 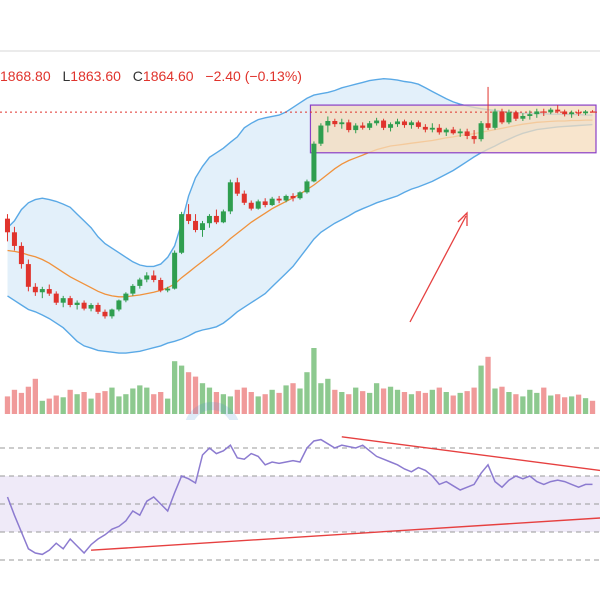 I want to click on trend-arrow-line, so click(x=438, y=269).